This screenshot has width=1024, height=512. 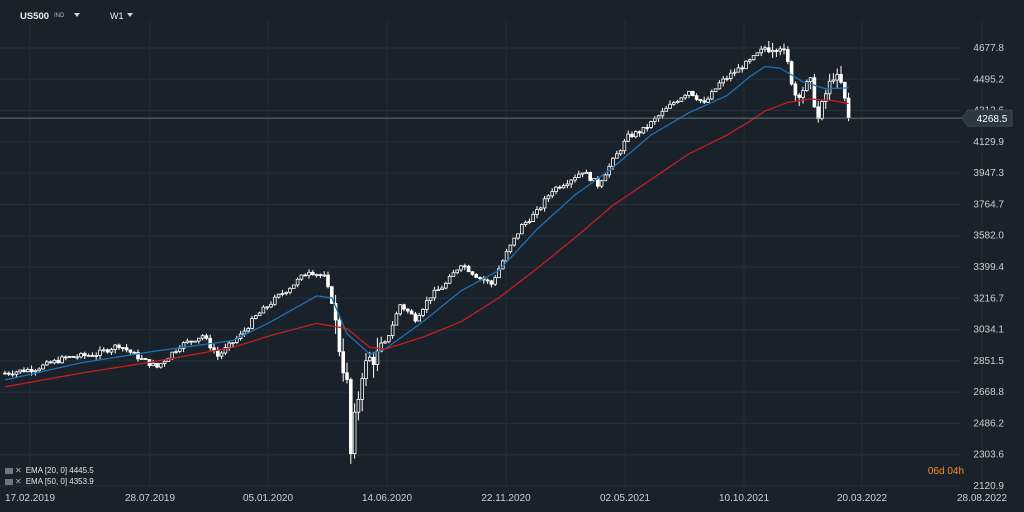 I want to click on y-axis-tick-label: 3399.4, so click(x=988, y=267).